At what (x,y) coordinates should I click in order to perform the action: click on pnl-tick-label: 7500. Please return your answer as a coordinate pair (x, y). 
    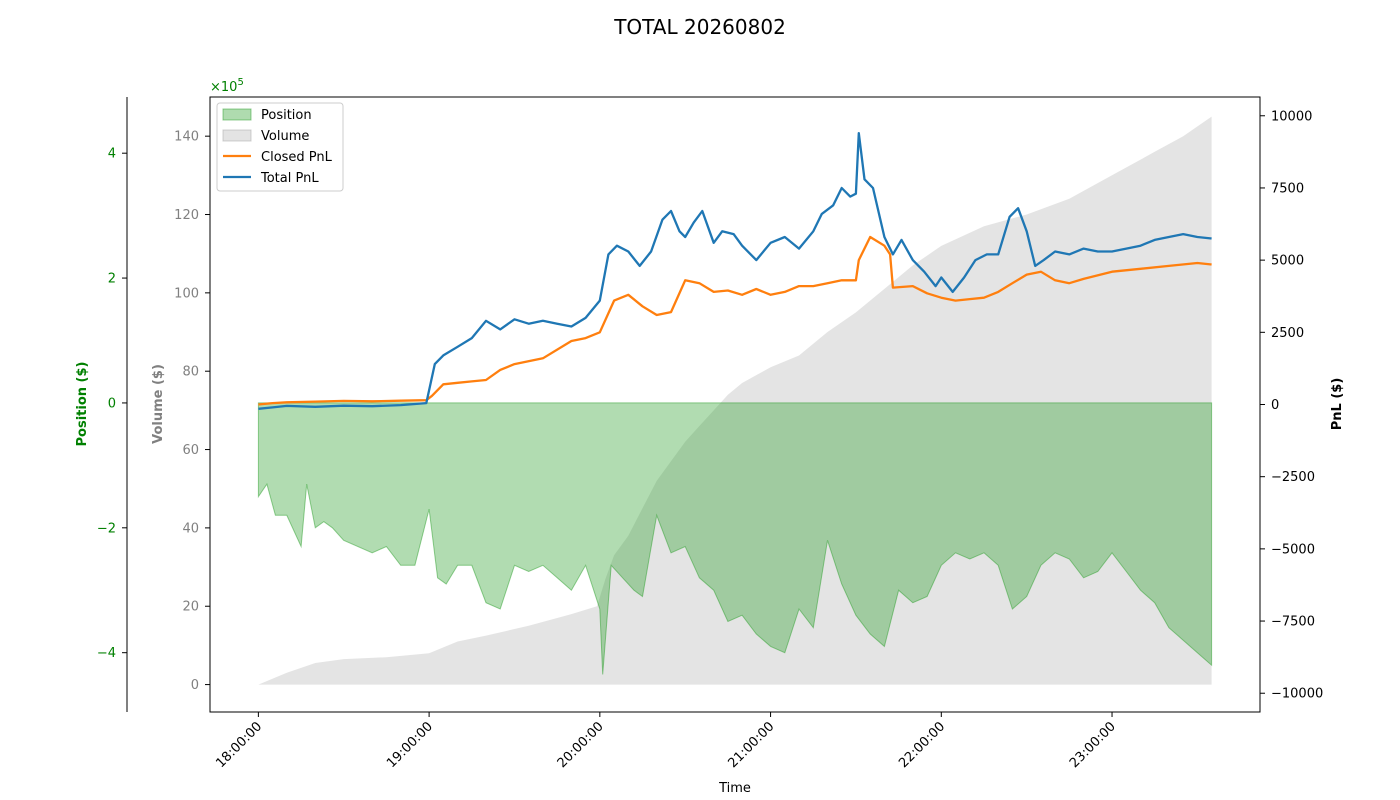
    Looking at the image, I should click on (1287, 188).